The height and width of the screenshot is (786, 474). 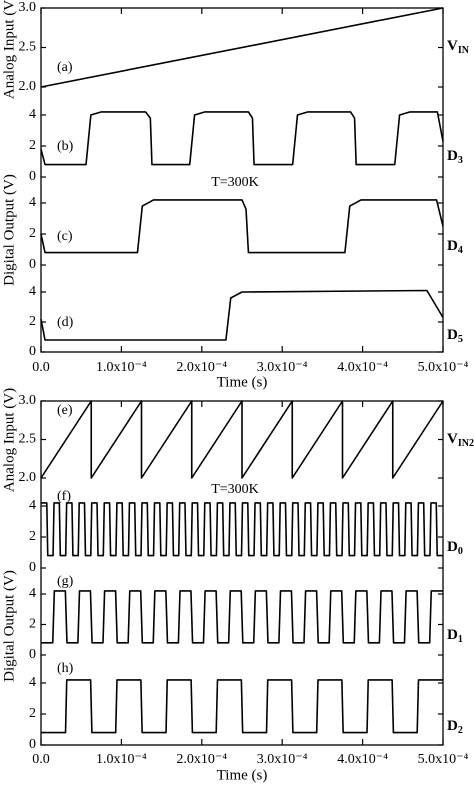 I want to click on series-subscript: 2, so click(x=460, y=730).